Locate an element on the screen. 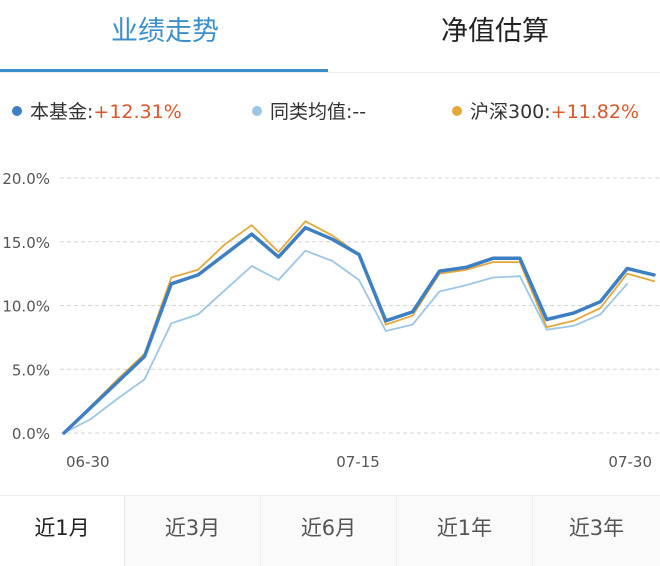 The height and width of the screenshot is (566, 660). period-3m: 近3月 is located at coordinates (192, 531).